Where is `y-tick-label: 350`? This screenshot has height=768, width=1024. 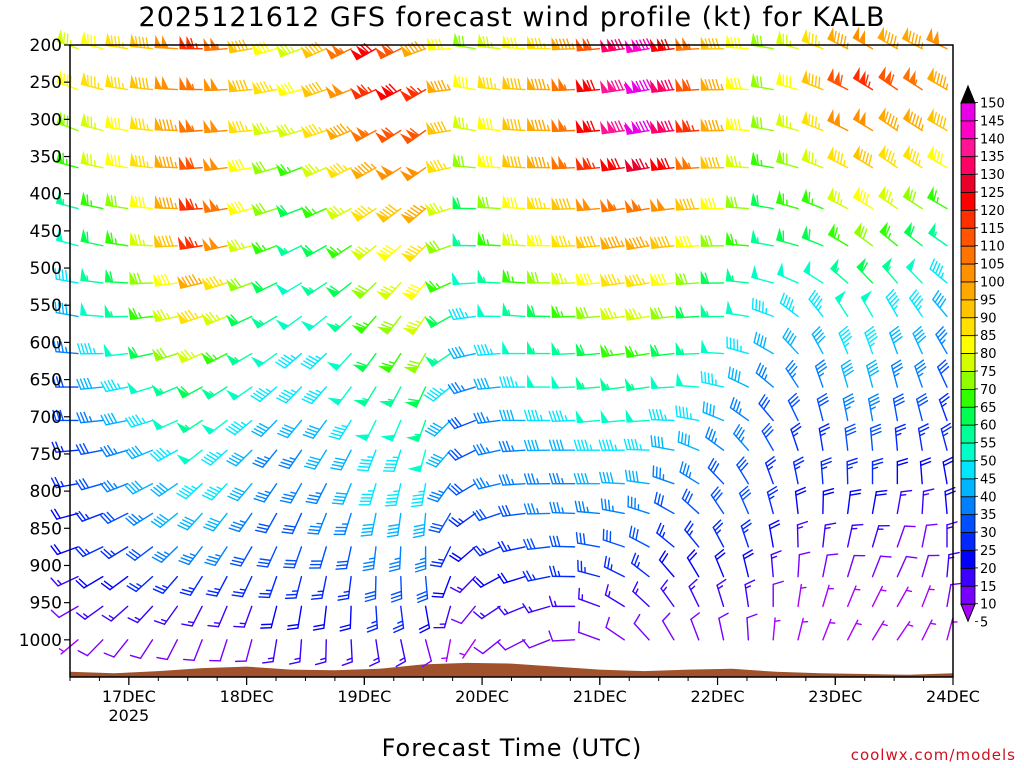
y-tick-label: 350 is located at coordinates (46, 158).